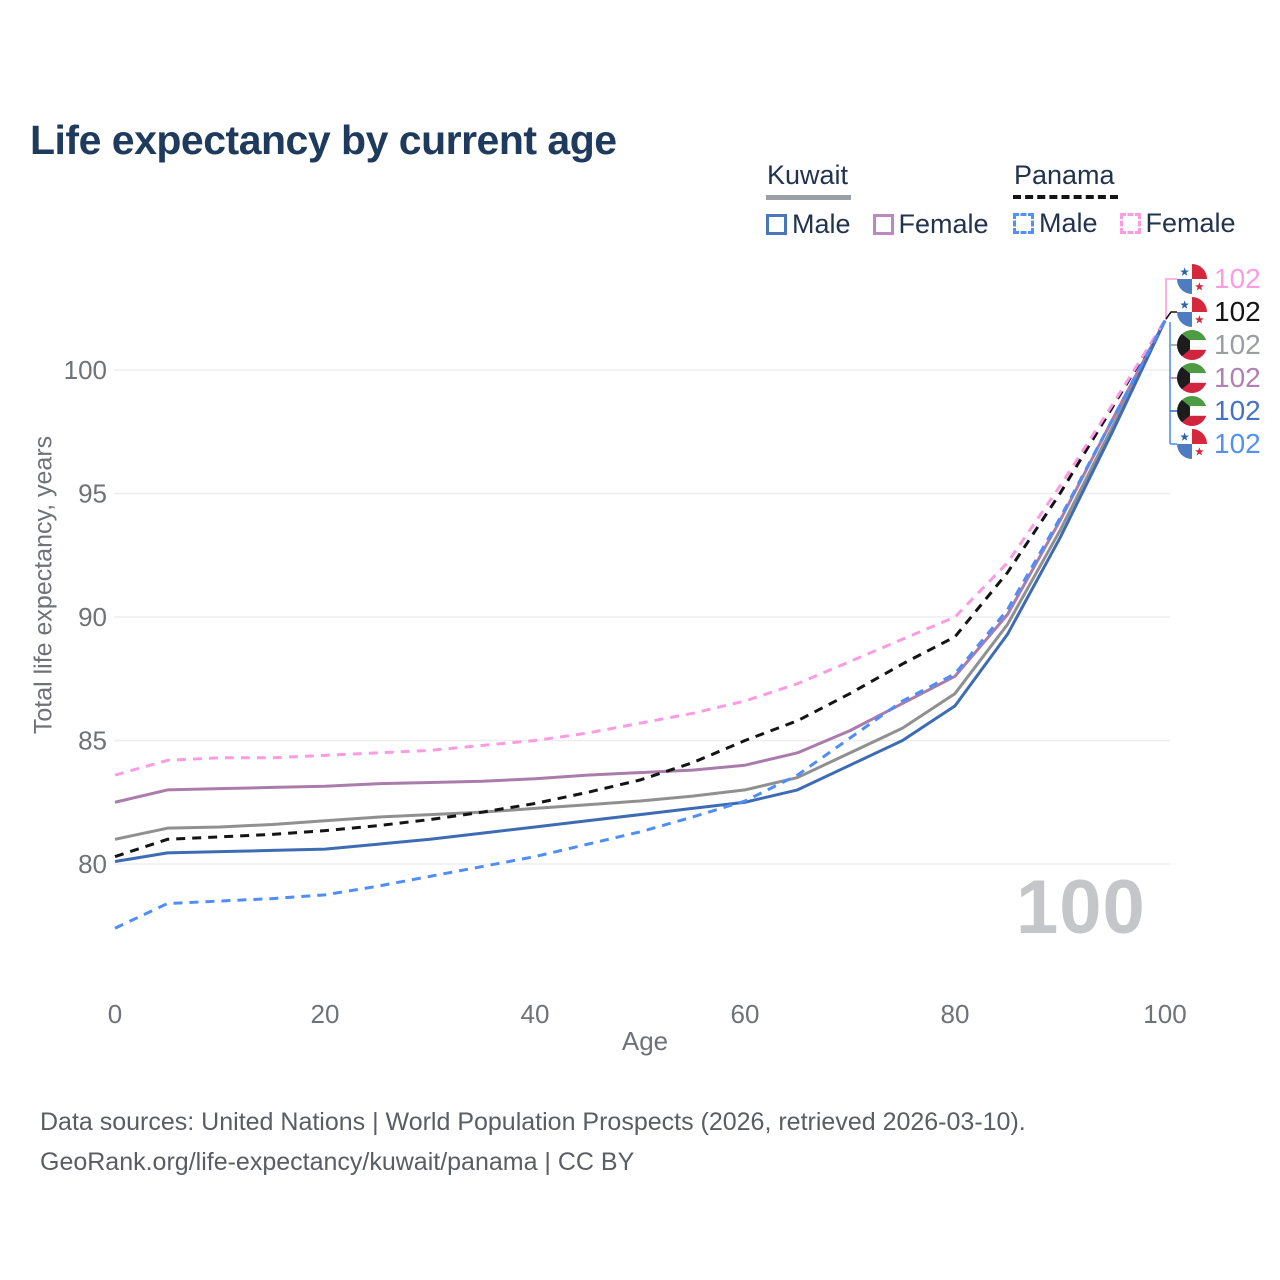 This screenshot has width=1280, height=1280. What do you see at coordinates (92, 864) in the screenshot?
I see `y-tick-label: 80` at bounding box center [92, 864].